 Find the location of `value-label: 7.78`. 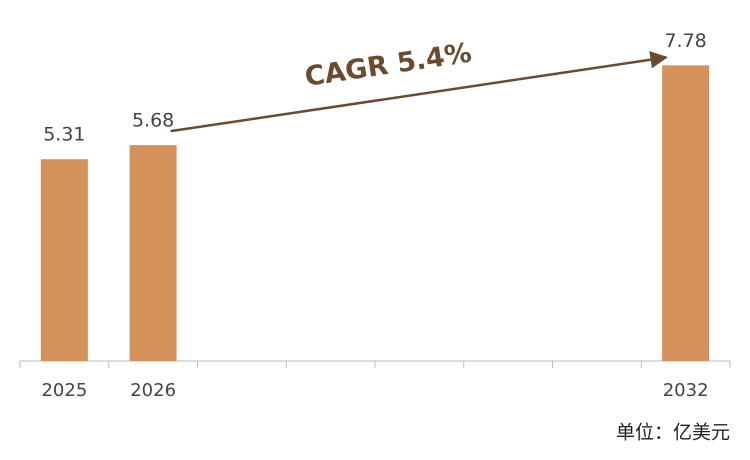

value-label: 7.78 is located at coordinates (685, 41).